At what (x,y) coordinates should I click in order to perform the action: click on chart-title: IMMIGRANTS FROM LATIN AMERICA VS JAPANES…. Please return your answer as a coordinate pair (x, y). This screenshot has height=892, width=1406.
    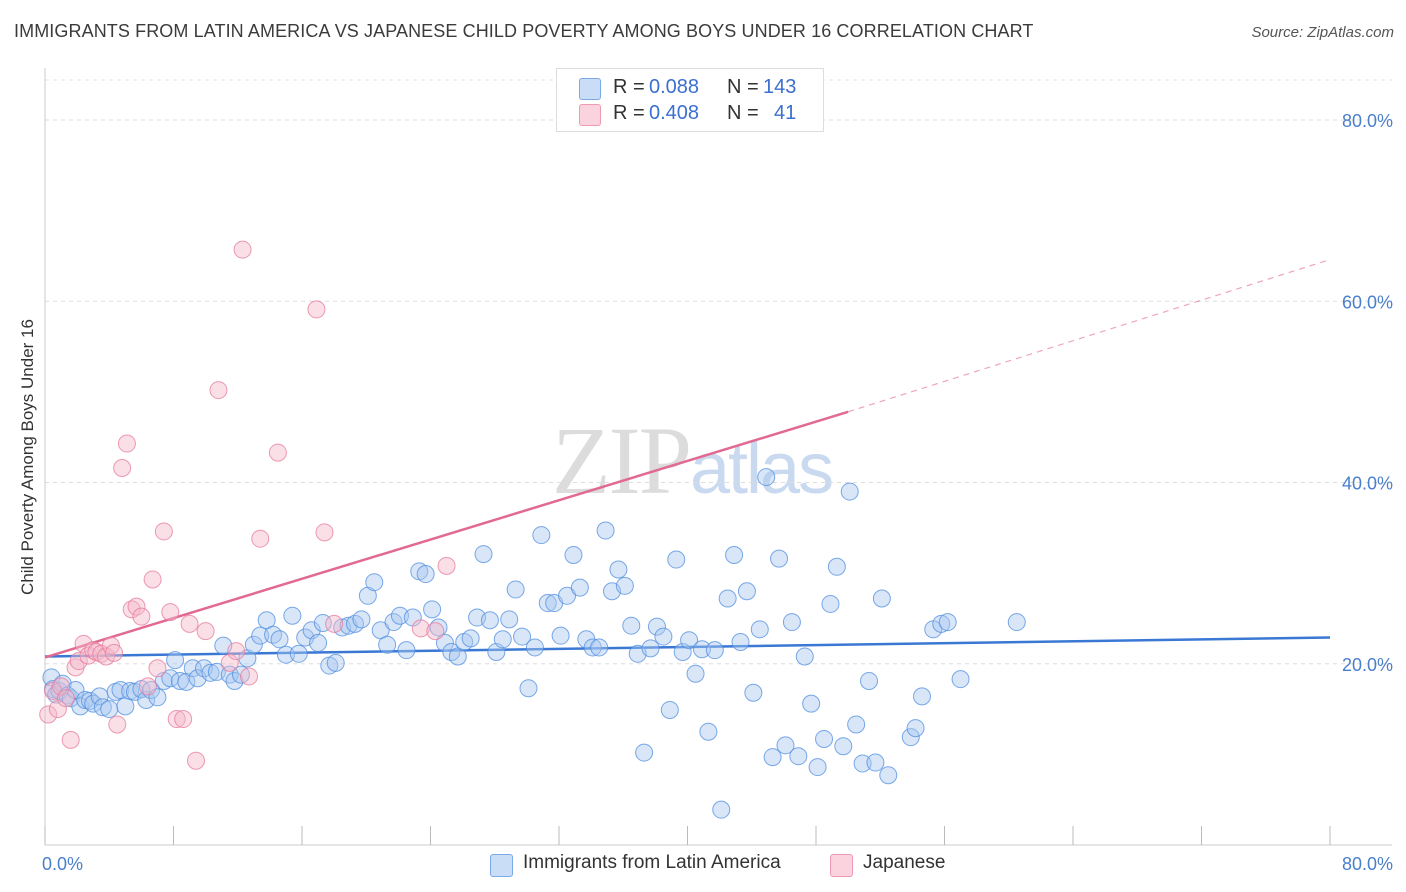
    Looking at the image, I should click on (524, 31).